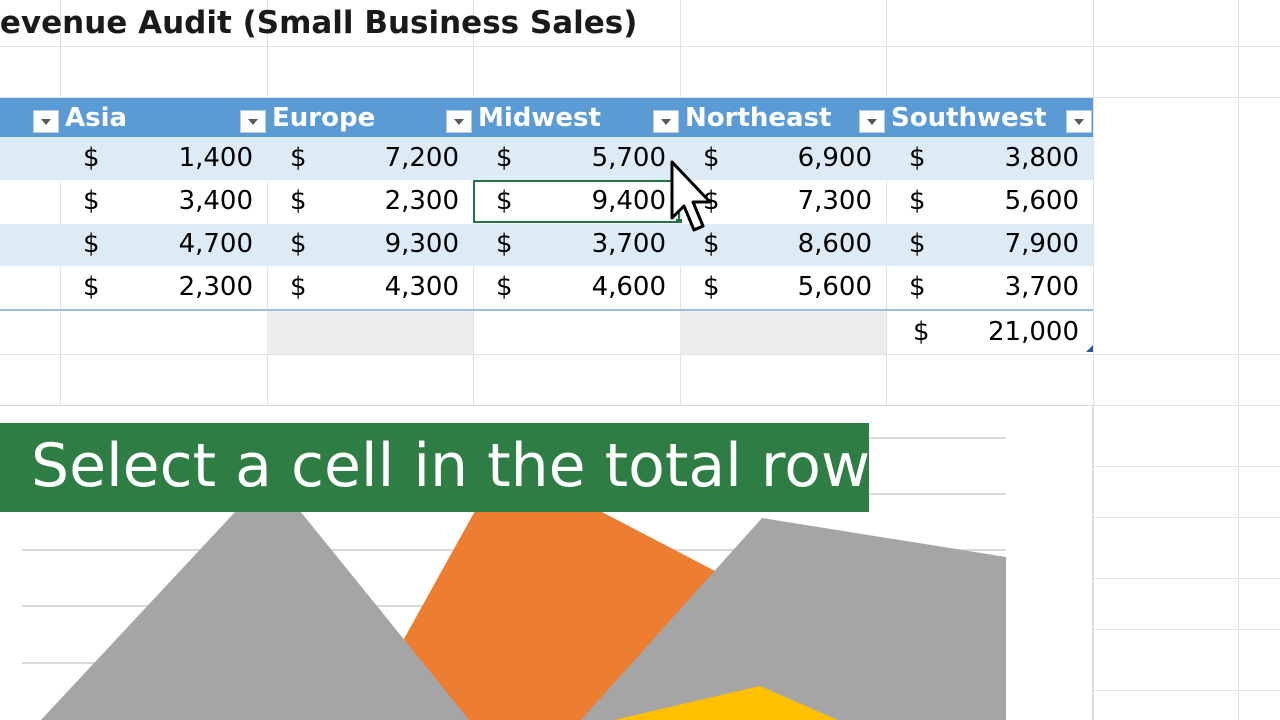 The height and width of the screenshot is (720, 1280). I want to click on cell-value: 4,600, so click(628, 287).